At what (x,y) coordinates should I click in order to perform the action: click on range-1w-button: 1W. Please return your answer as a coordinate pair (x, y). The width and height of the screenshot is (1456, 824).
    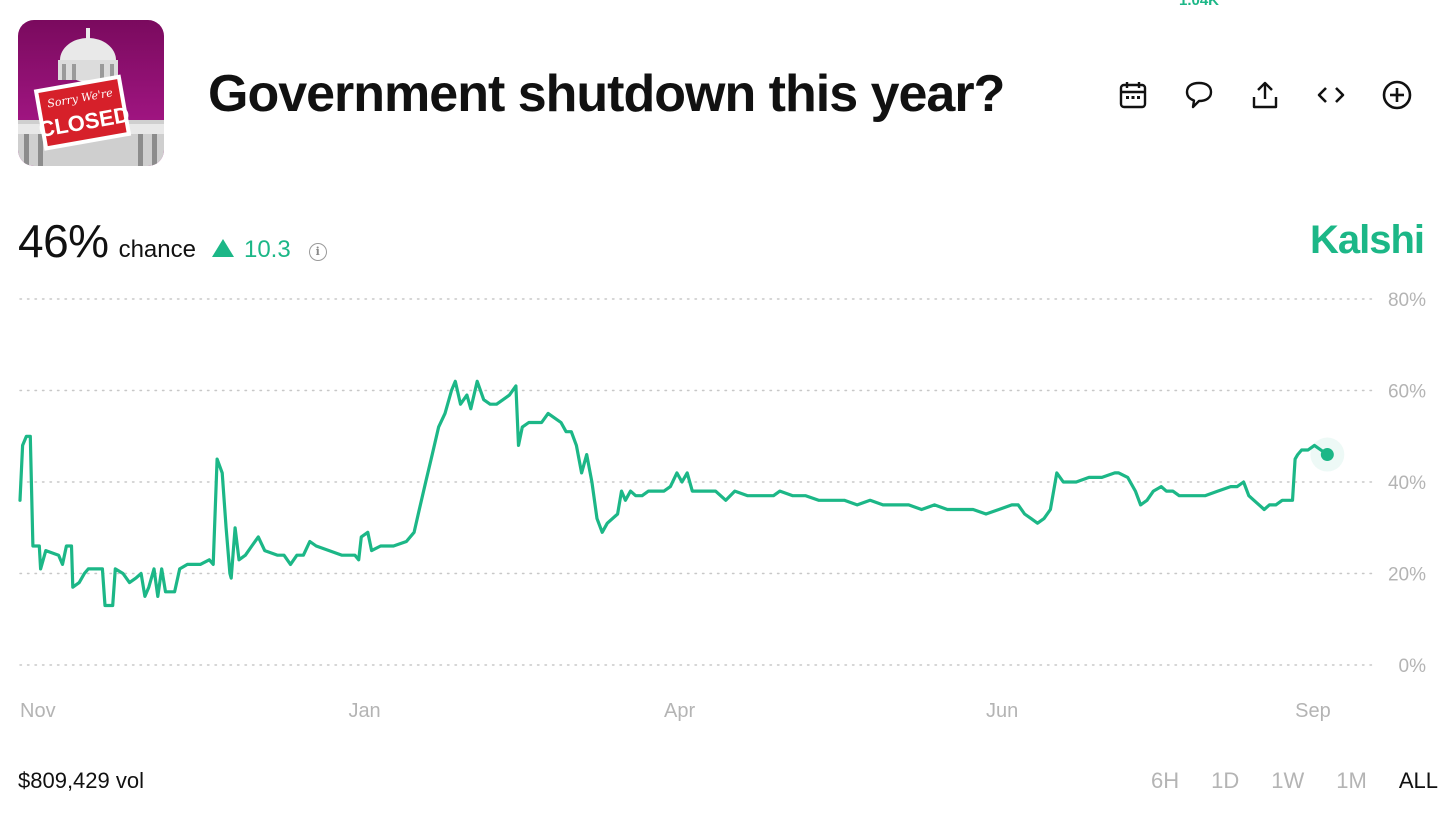
    Looking at the image, I should click on (1288, 780).